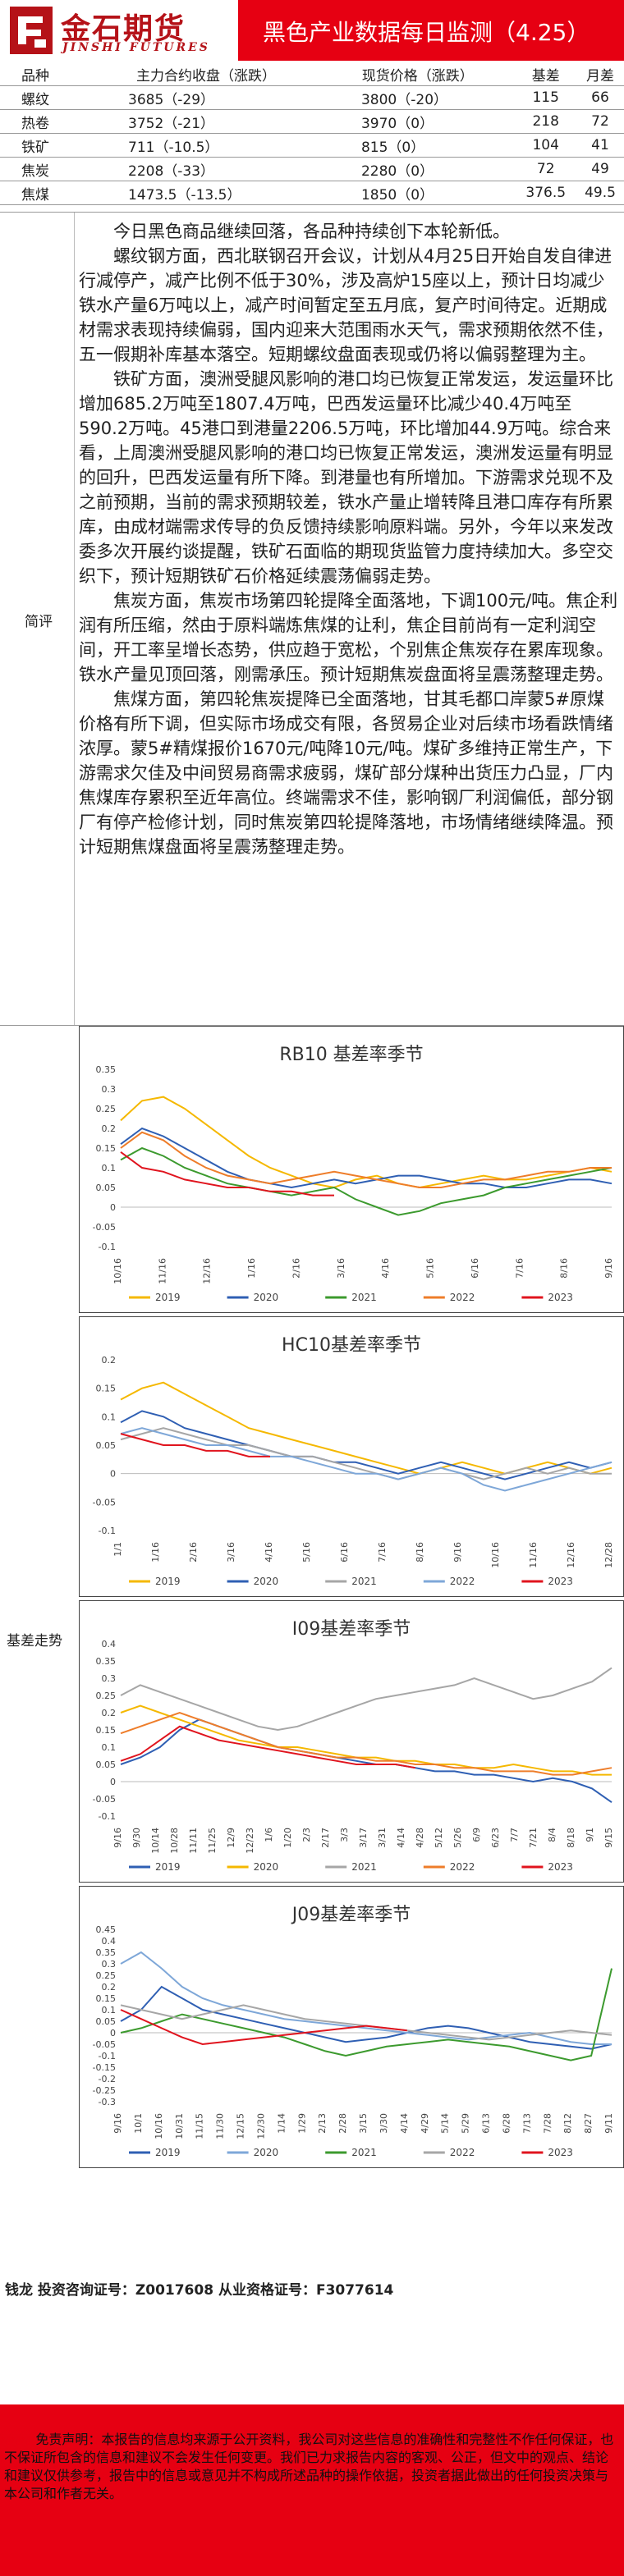 The height and width of the screenshot is (2576, 624). What do you see at coordinates (117, 1549) in the screenshot?
I see `x-tick-label: 1/1` at bounding box center [117, 1549].